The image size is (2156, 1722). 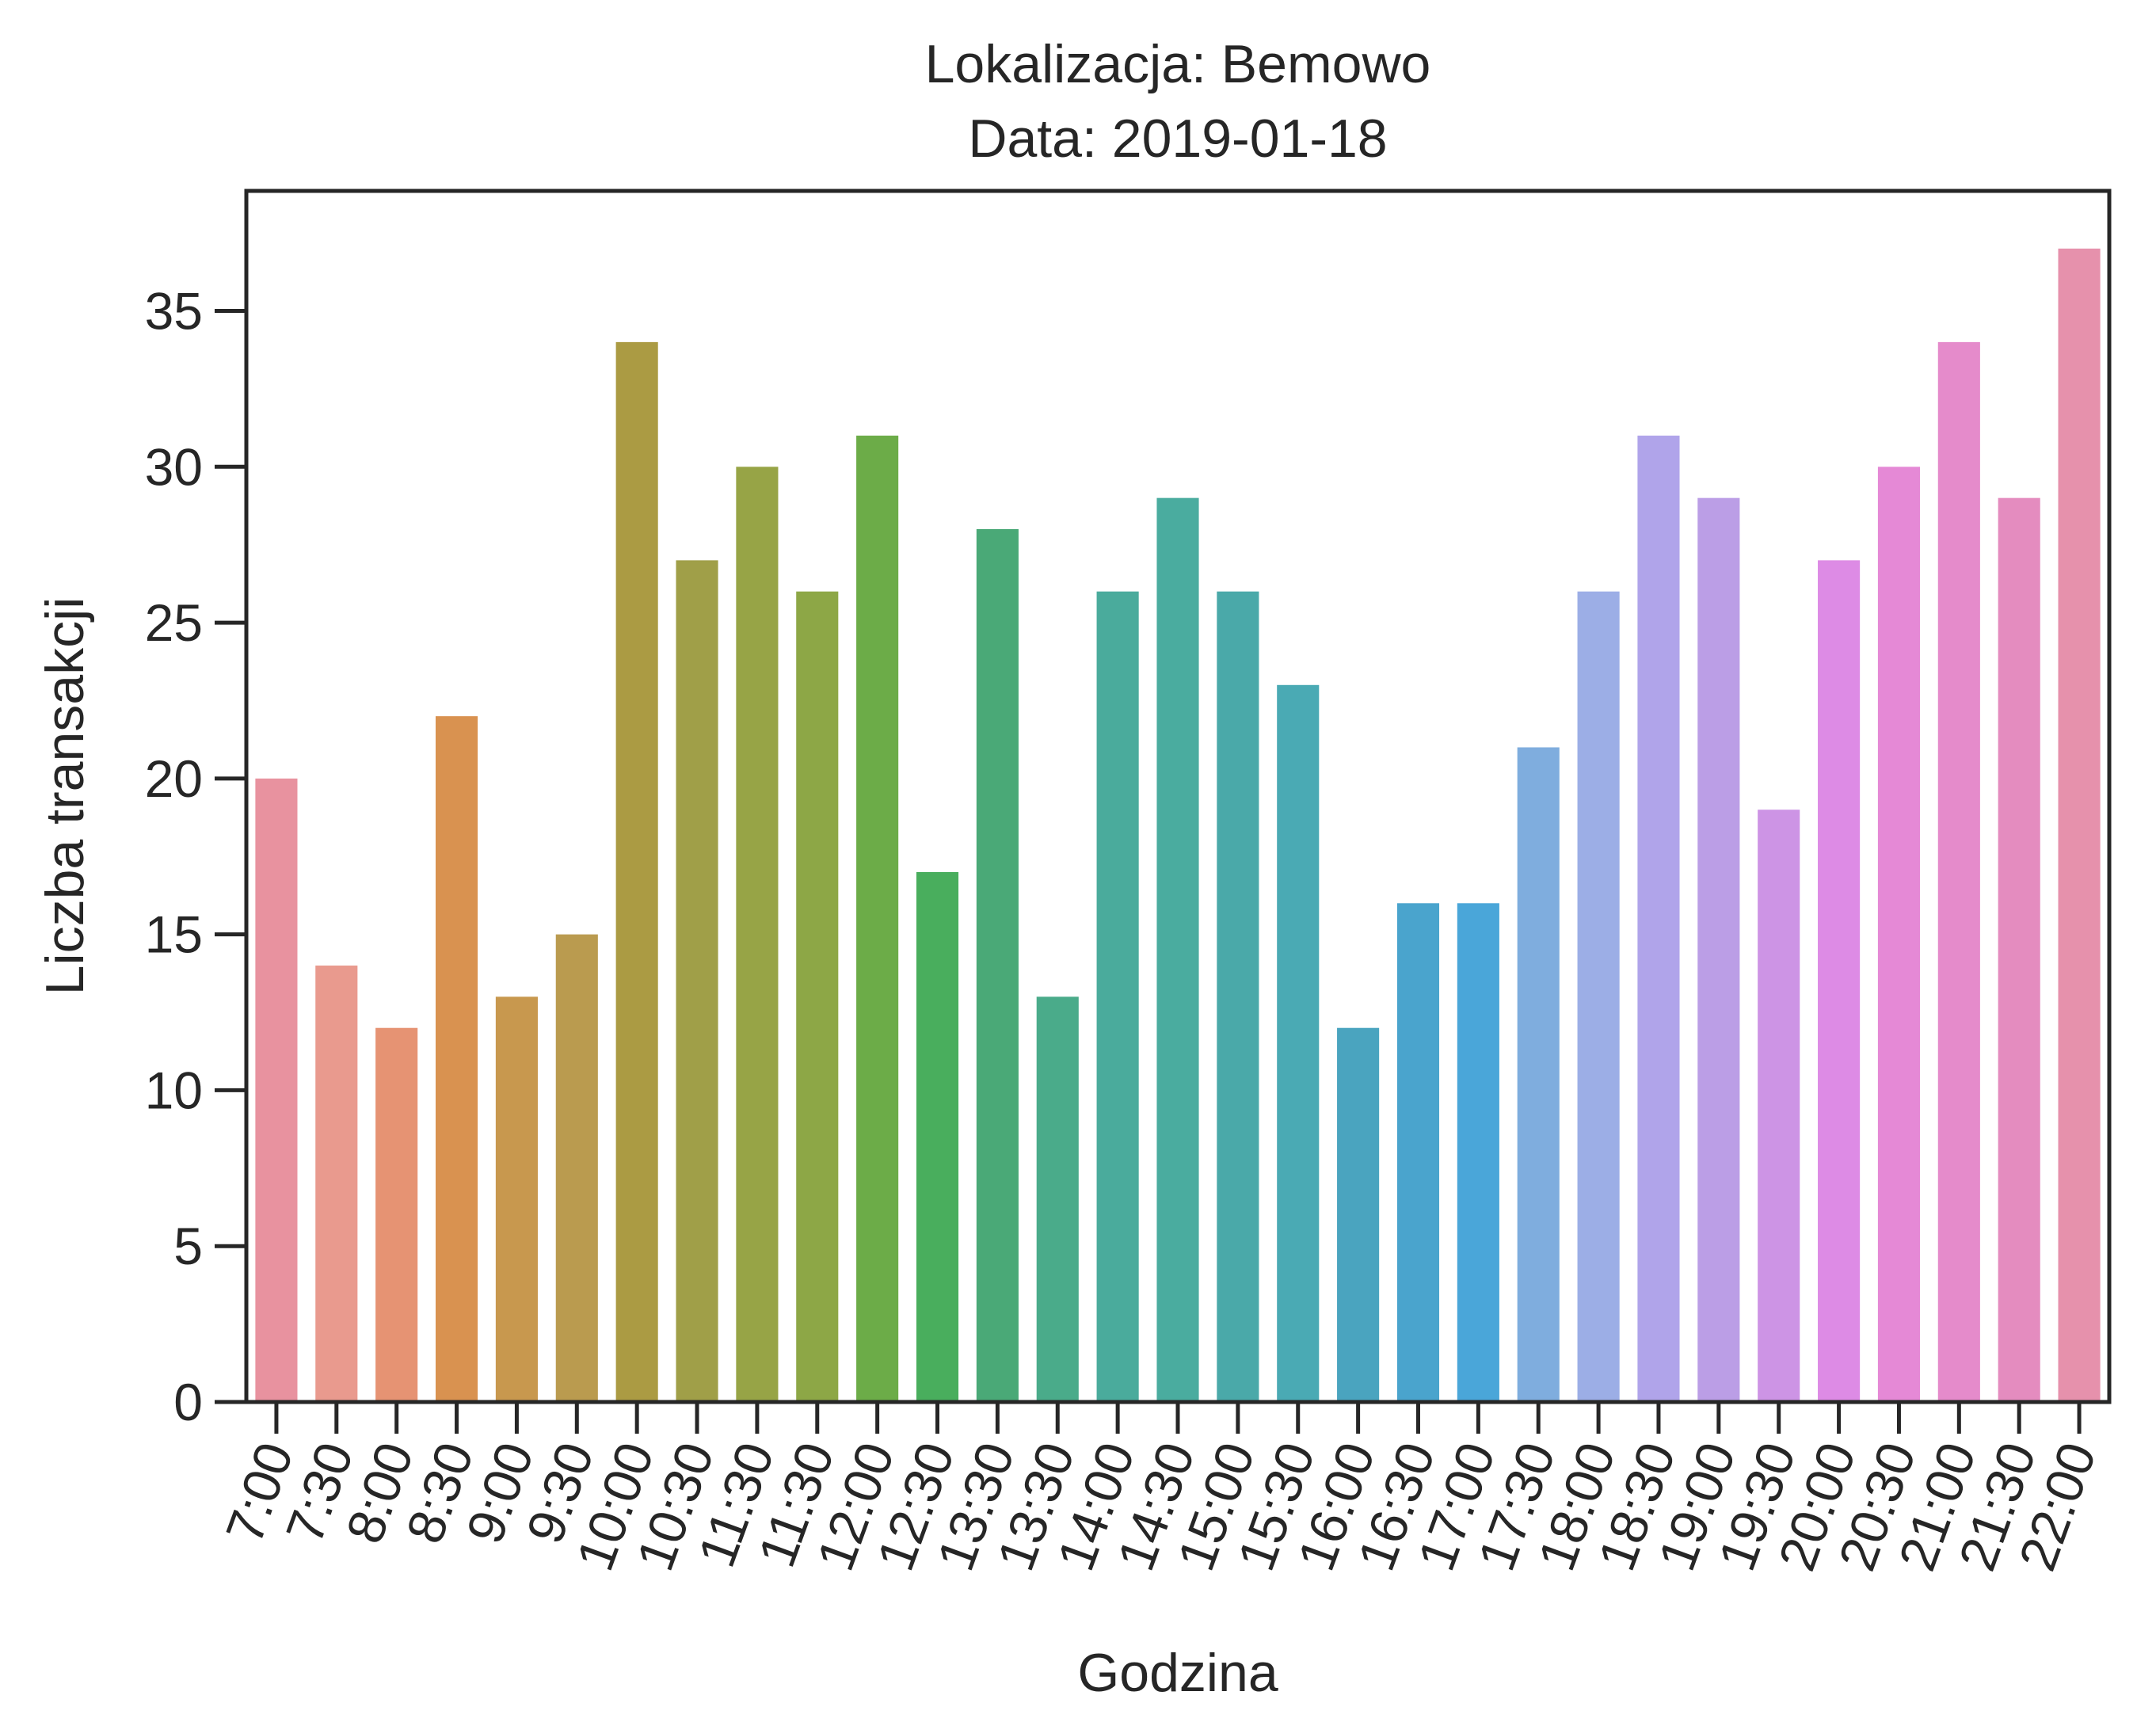 I want to click on x-axis-label: Godzina, so click(x=1178, y=1673).